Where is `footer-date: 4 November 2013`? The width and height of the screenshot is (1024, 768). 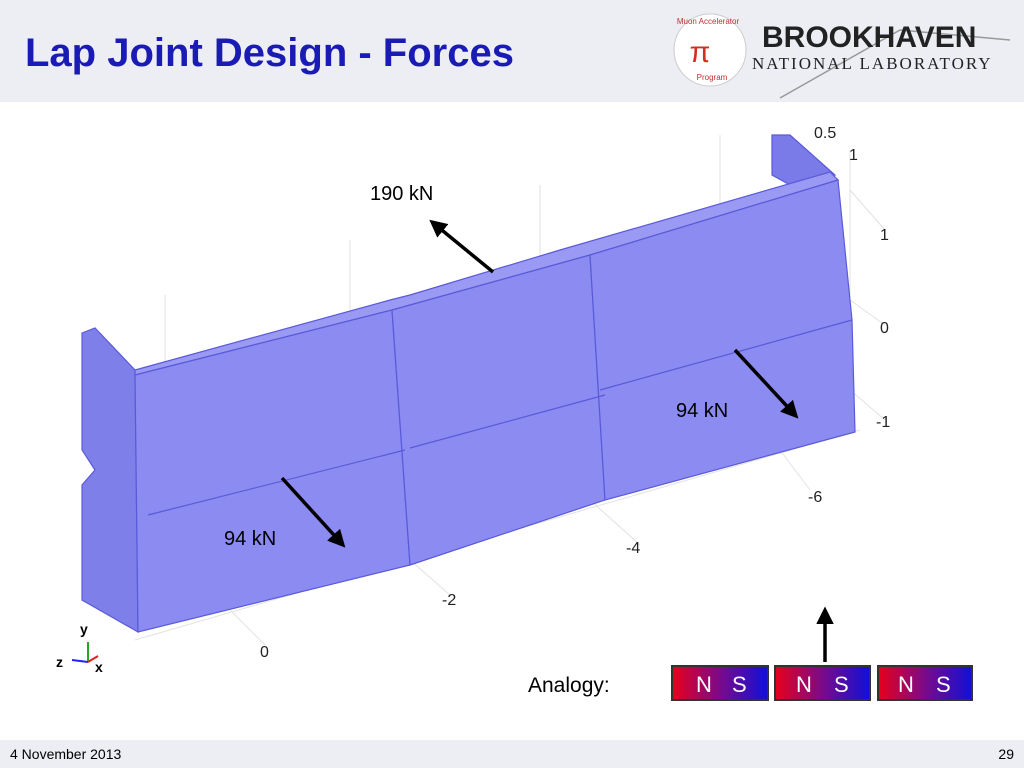
footer-date: 4 November 2013 is located at coordinates (66, 754).